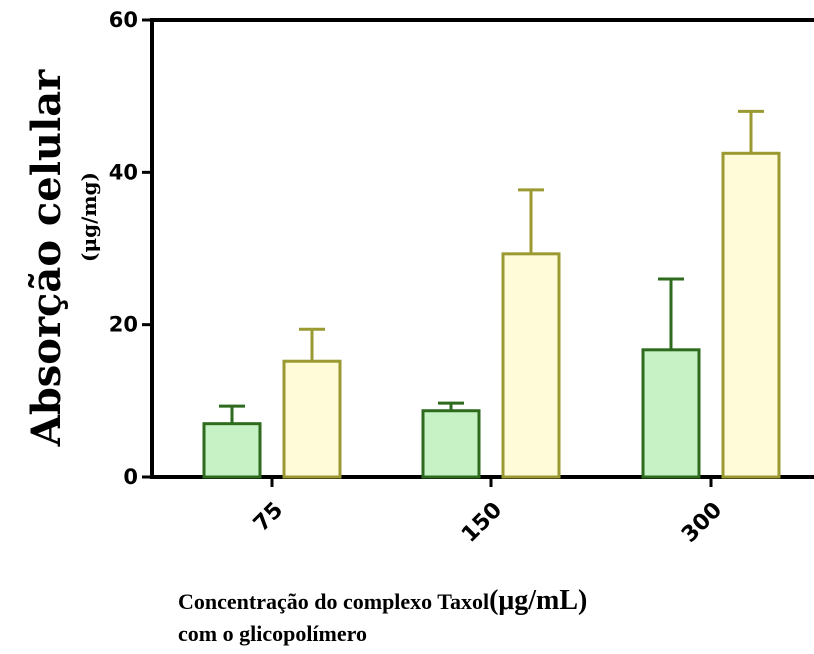 The image size is (814, 654). What do you see at coordinates (272, 633) in the screenshot?
I see `x-axis-title-line2: com o glicopolímero` at bounding box center [272, 633].